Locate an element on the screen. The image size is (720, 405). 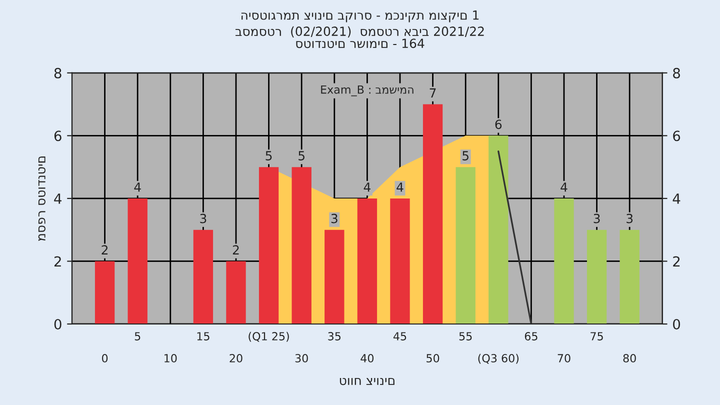
x-tick-label: 0 is located at coordinates (105, 358).